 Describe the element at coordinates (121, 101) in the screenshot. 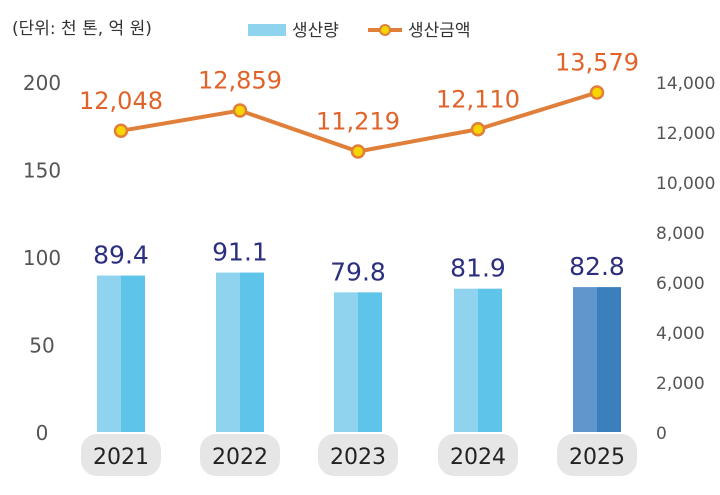

I see `line-label: 12,048` at that location.